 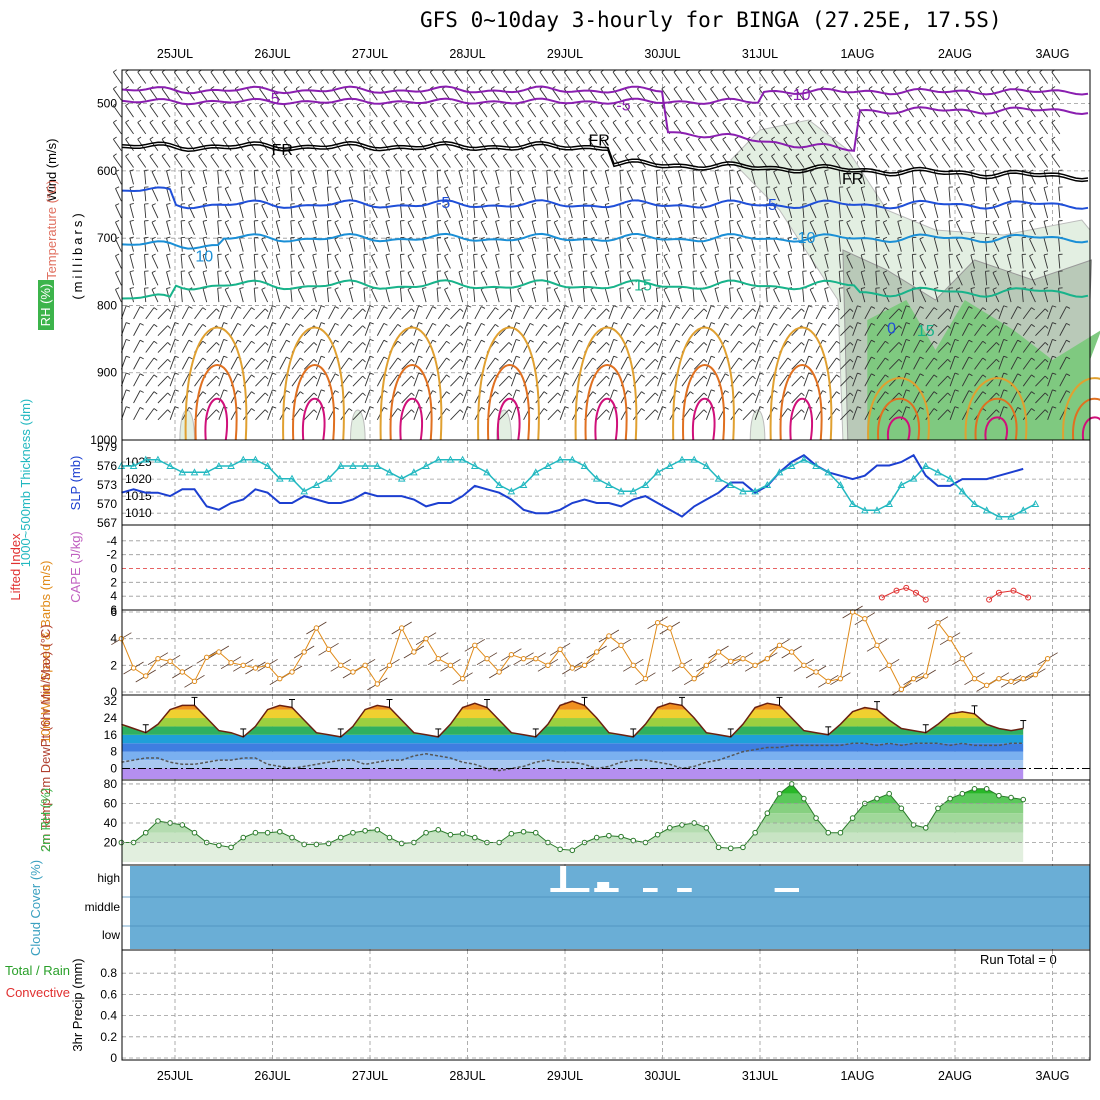 I want to click on wind10m-marker, so click(x=913, y=678).